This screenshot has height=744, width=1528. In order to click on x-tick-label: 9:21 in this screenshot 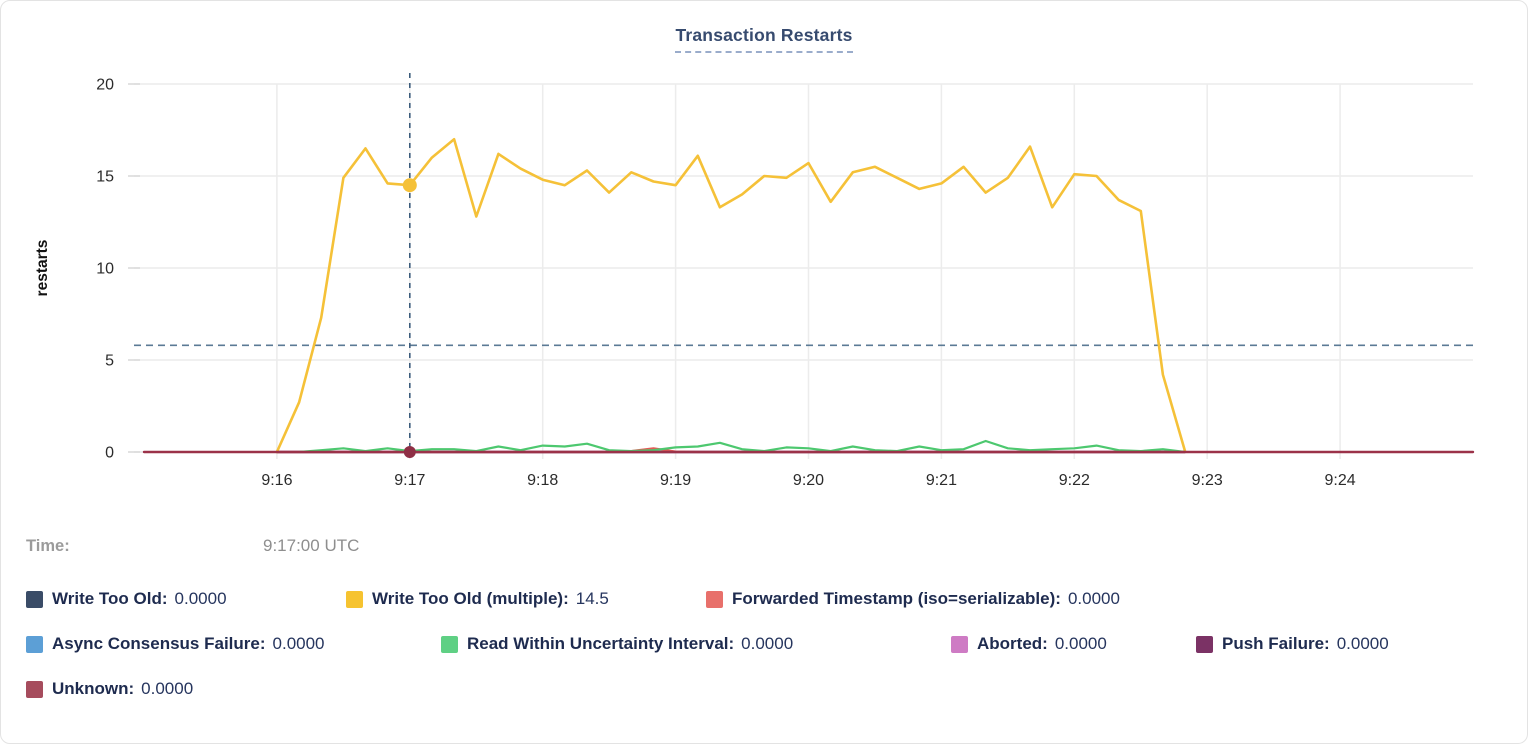, I will do `click(941, 480)`.